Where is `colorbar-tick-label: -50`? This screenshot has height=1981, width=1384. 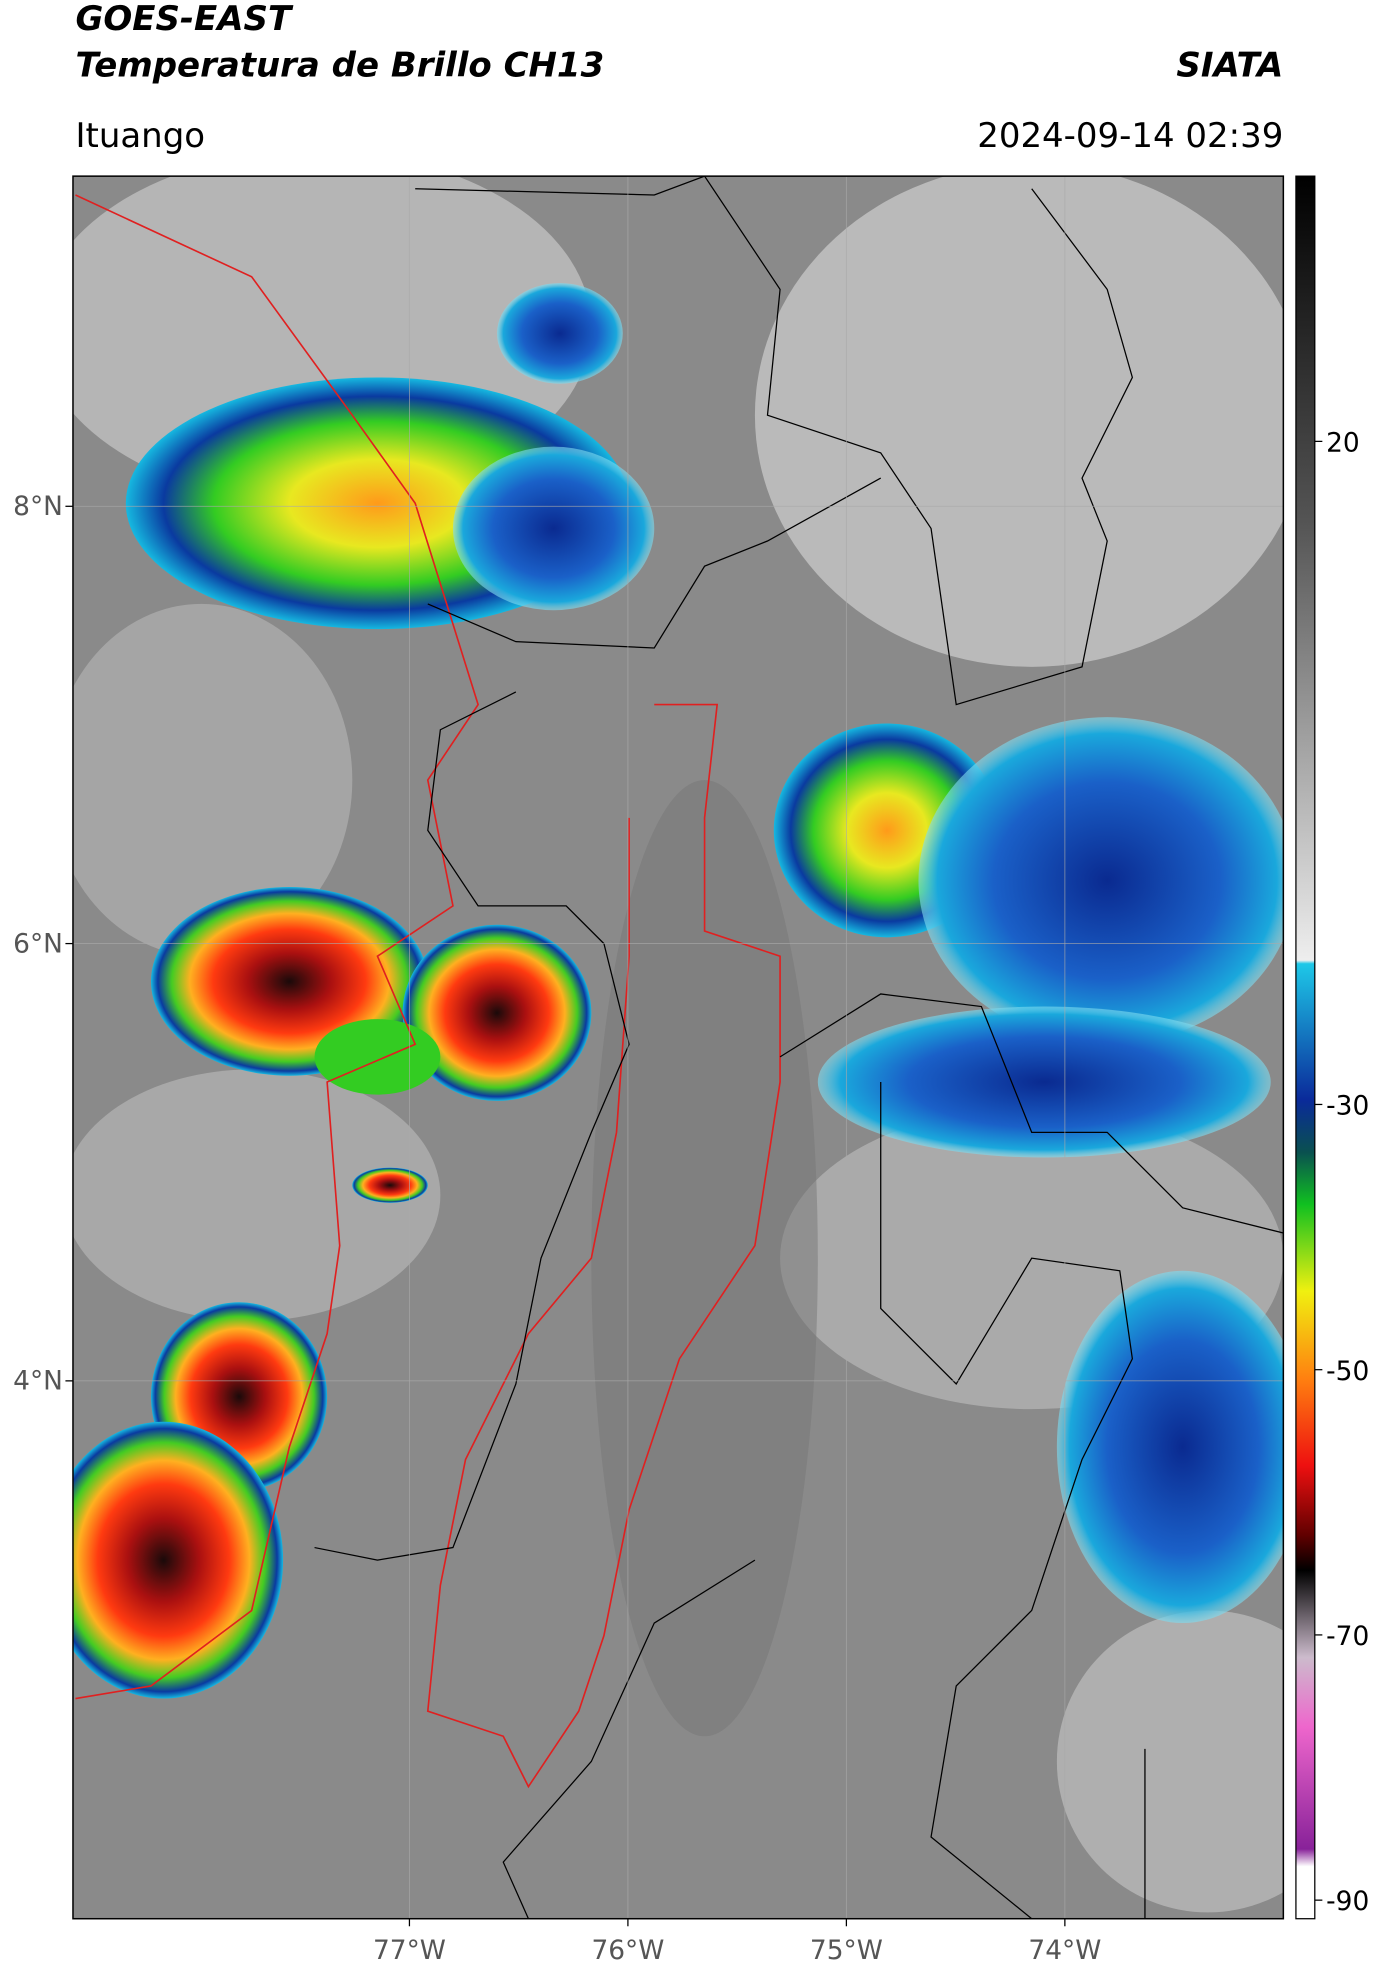
colorbar-tick-label: -50 is located at coordinates (1347, 1371).